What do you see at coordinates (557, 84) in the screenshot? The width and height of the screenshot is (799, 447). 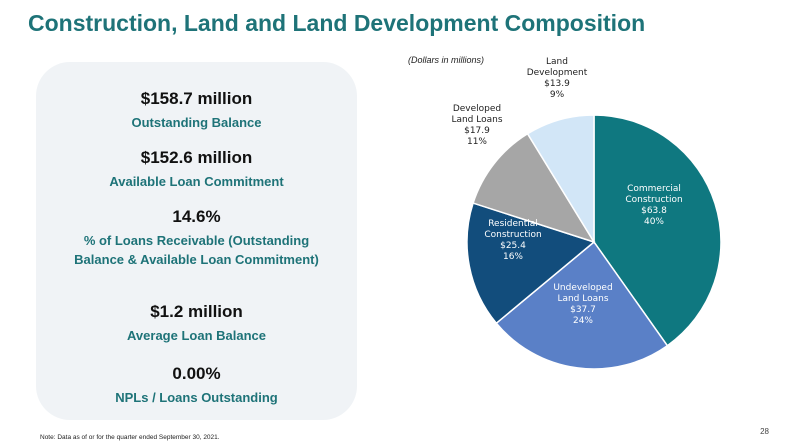 I see `slice-label-line: $13.9` at bounding box center [557, 84].